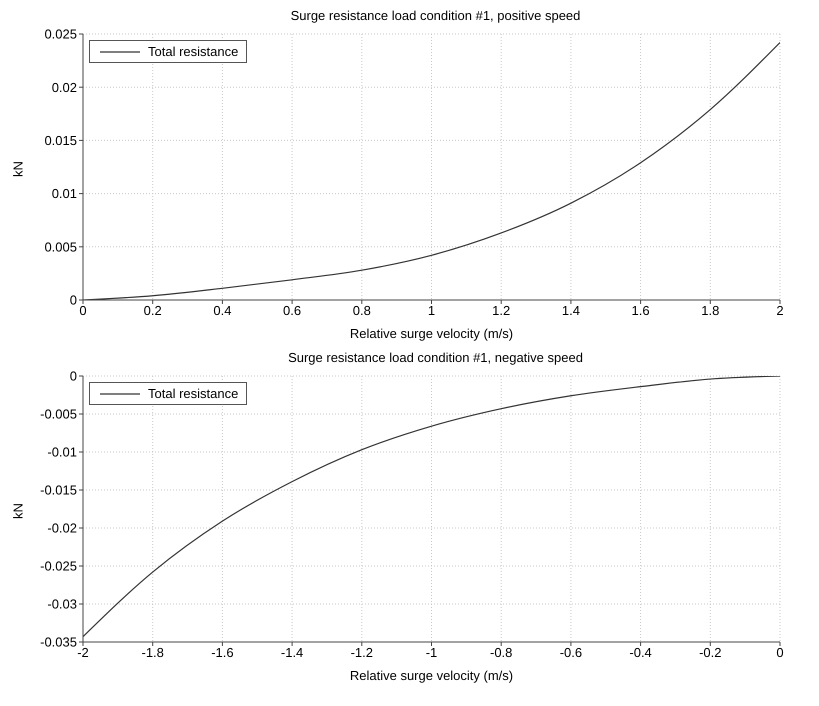  I want to click on x-tick-label: 1.4, so click(571, 310).